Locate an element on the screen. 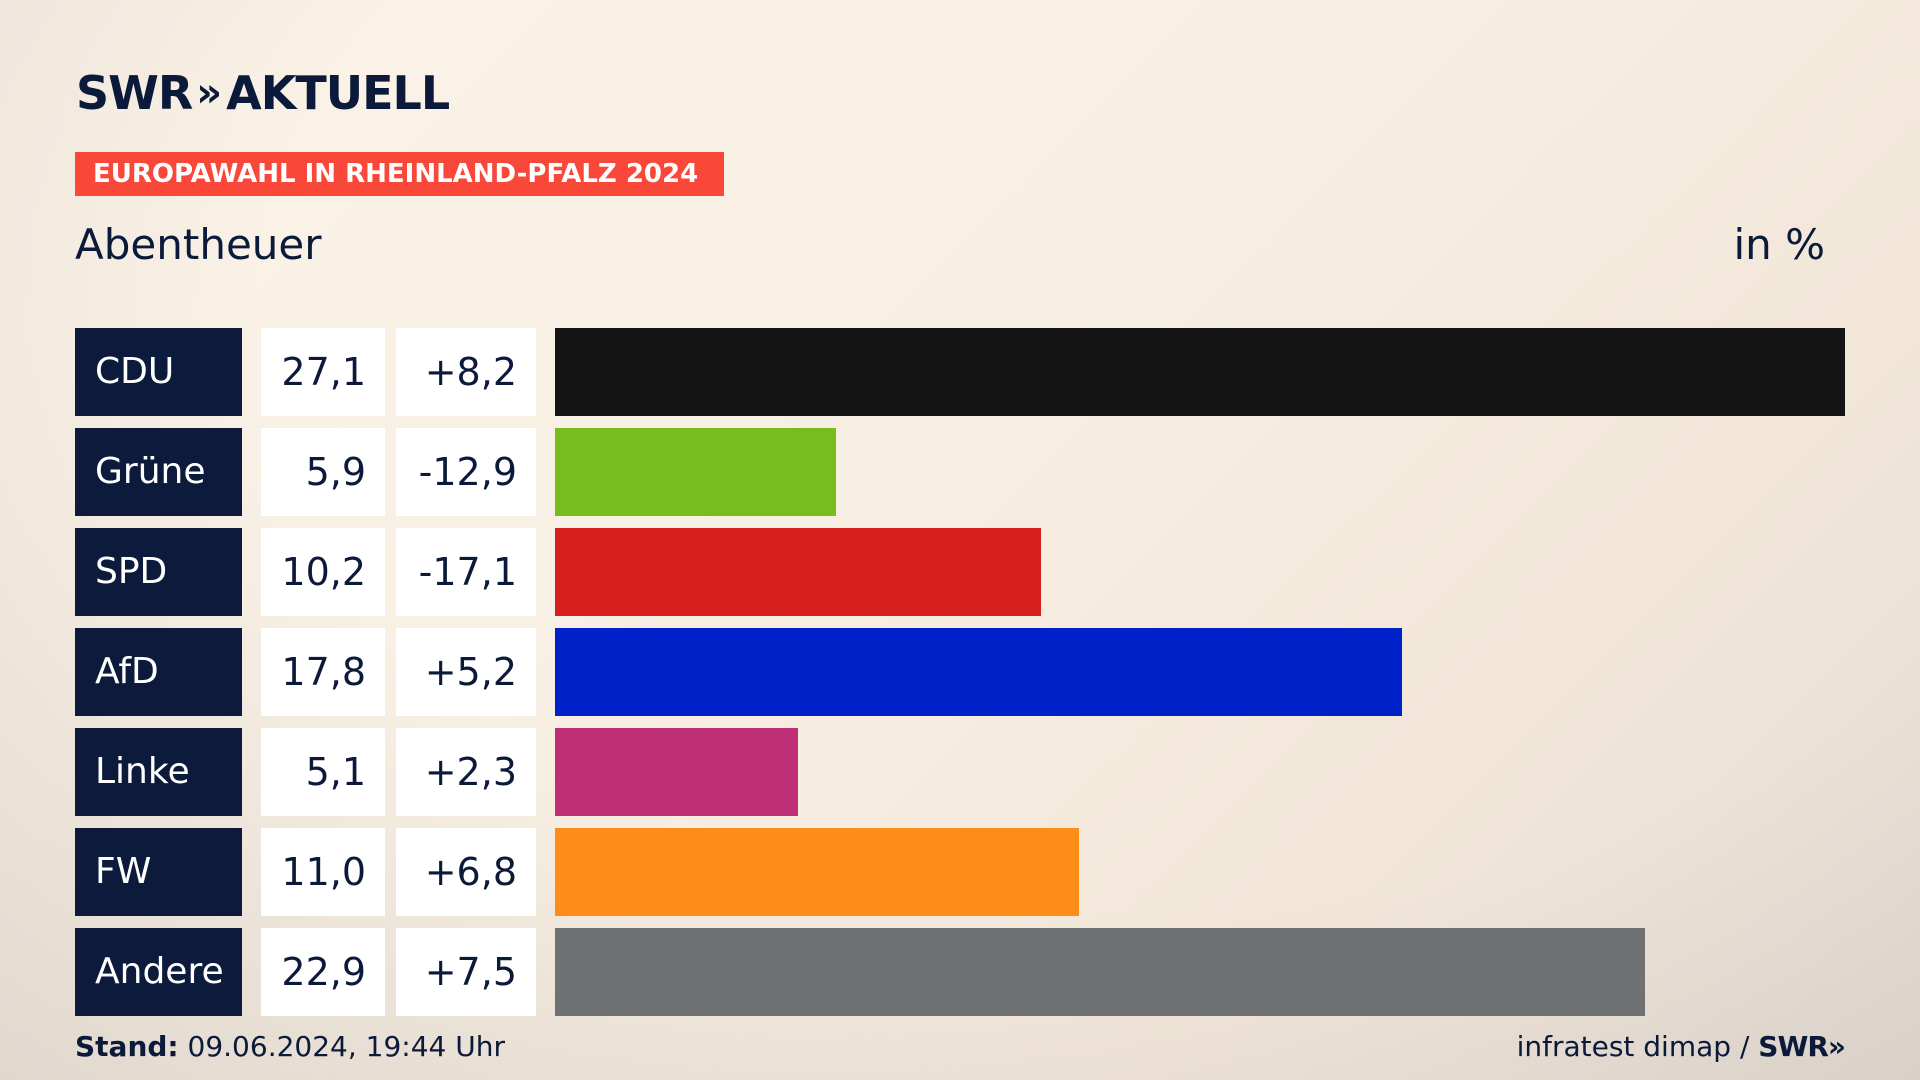 This screenshot has height=1080, width=1920. stand-value: 09.06.2024, 19:44 Uhr is located at coordinates (346, 1046).